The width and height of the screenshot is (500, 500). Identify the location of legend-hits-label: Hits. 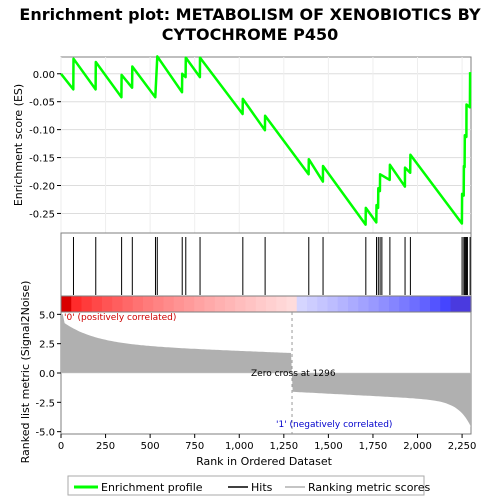
(262, 487).